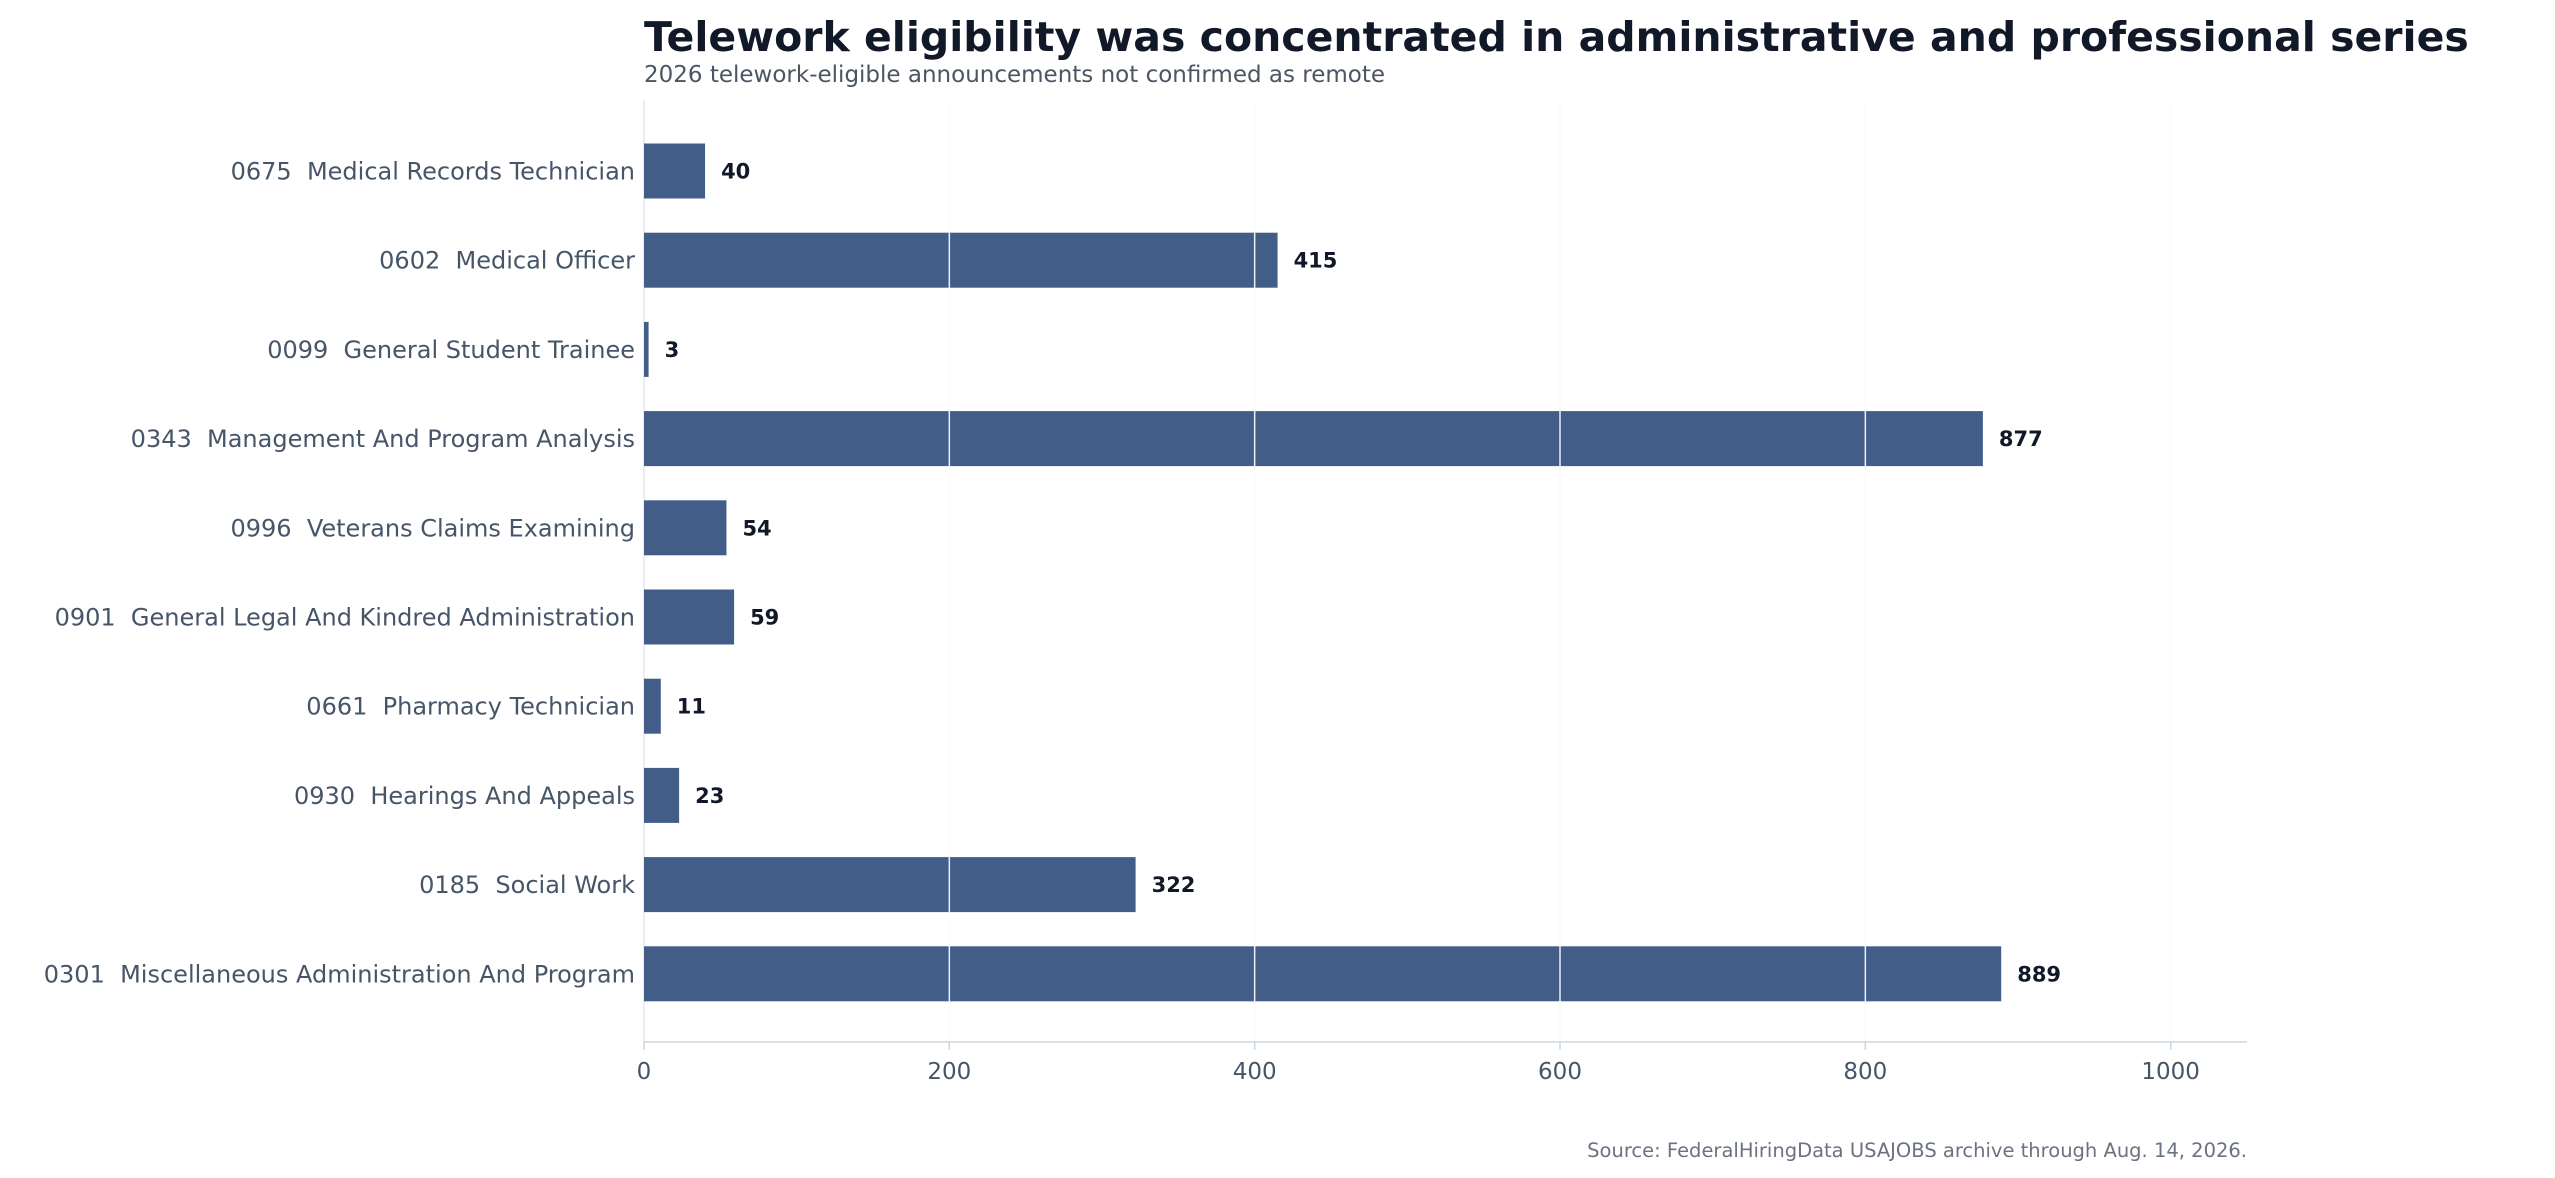 The width and height of the screenshot is (2555, 1178). Describe the element at coordinates (756, 528) in the screenshot. I see `value-label-4: 54` at that location.